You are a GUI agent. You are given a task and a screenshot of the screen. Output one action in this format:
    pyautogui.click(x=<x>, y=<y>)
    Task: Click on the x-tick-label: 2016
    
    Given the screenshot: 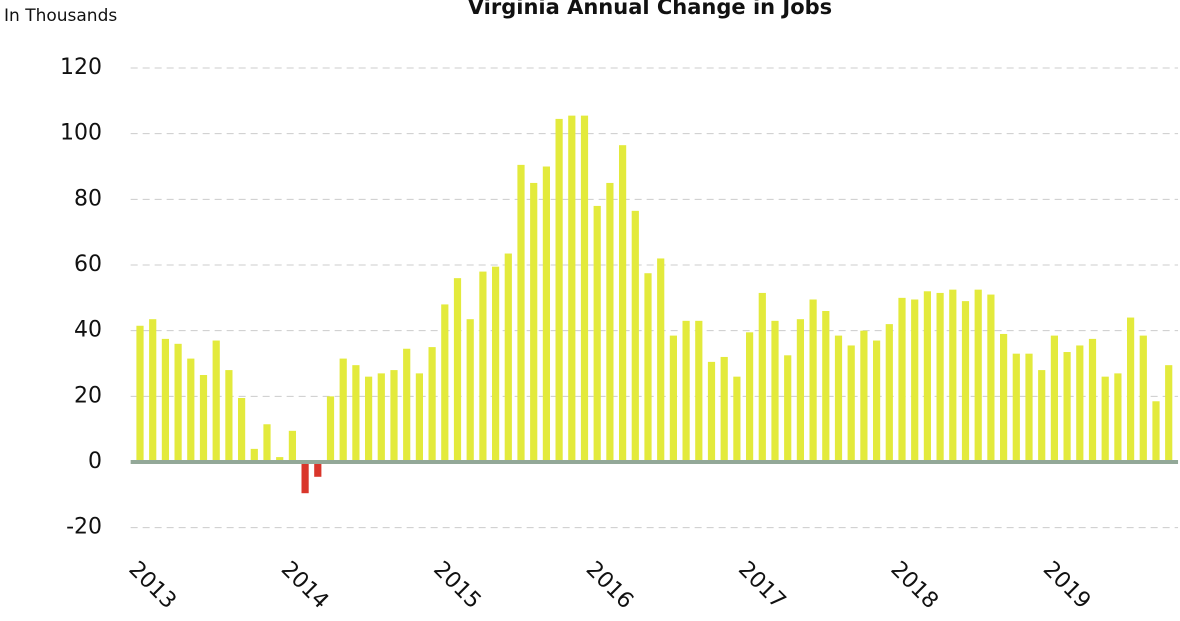 What is the action you would take?
    pyautogui.click(x=609, y=585)
    